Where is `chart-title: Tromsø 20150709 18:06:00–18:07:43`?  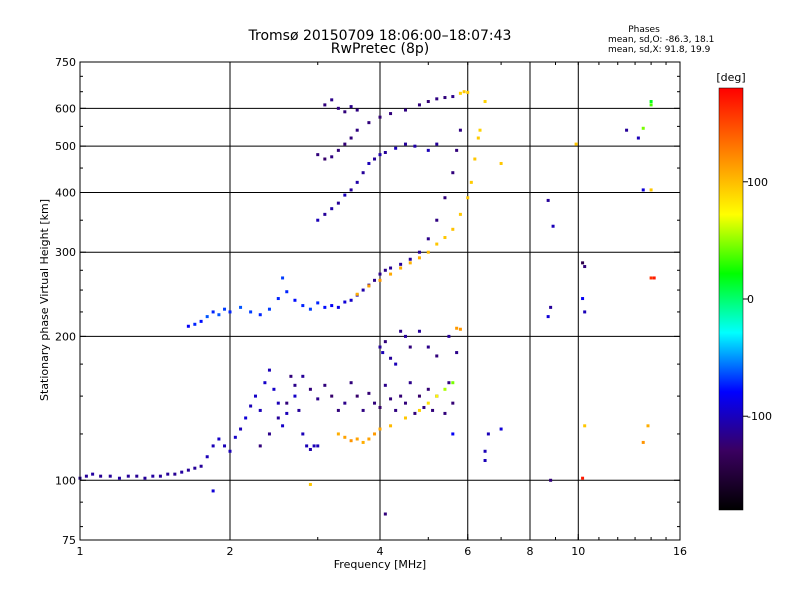
chart-title: Tromsø 20150709 18:06:00–18:07:43 is located at coordinates (380, 36).